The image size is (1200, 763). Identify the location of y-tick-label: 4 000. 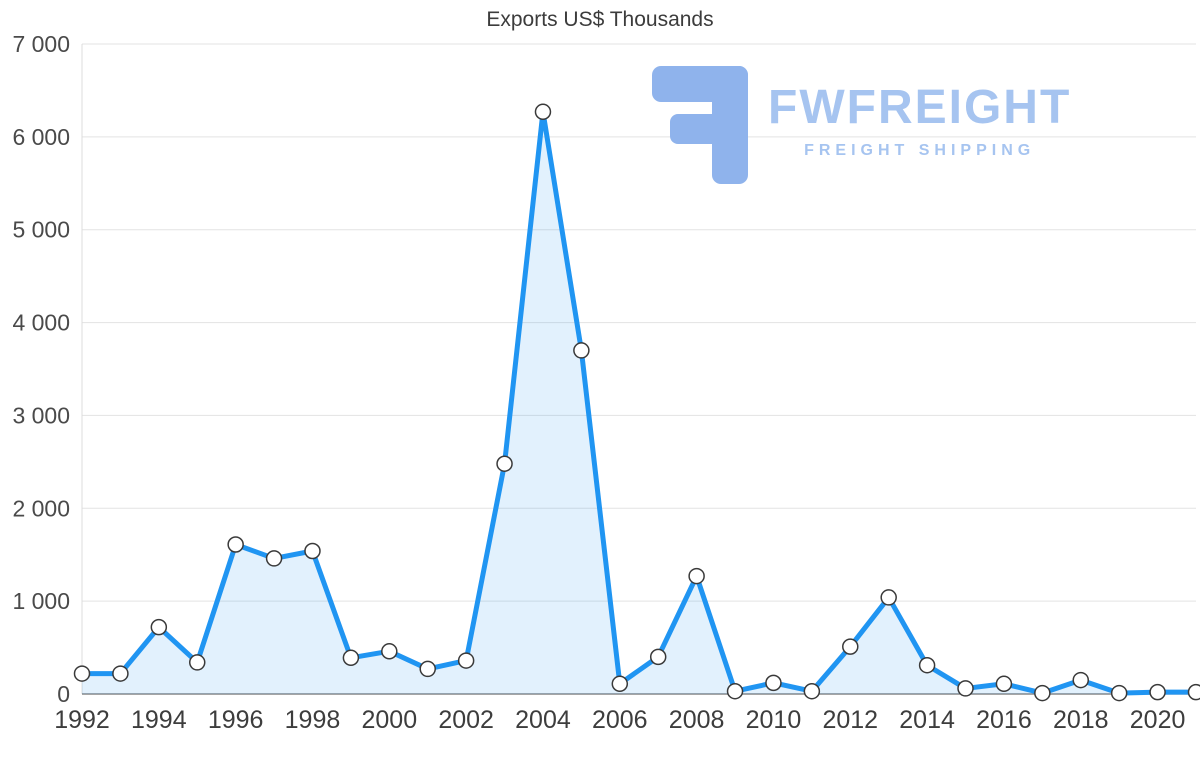
(41, 323).